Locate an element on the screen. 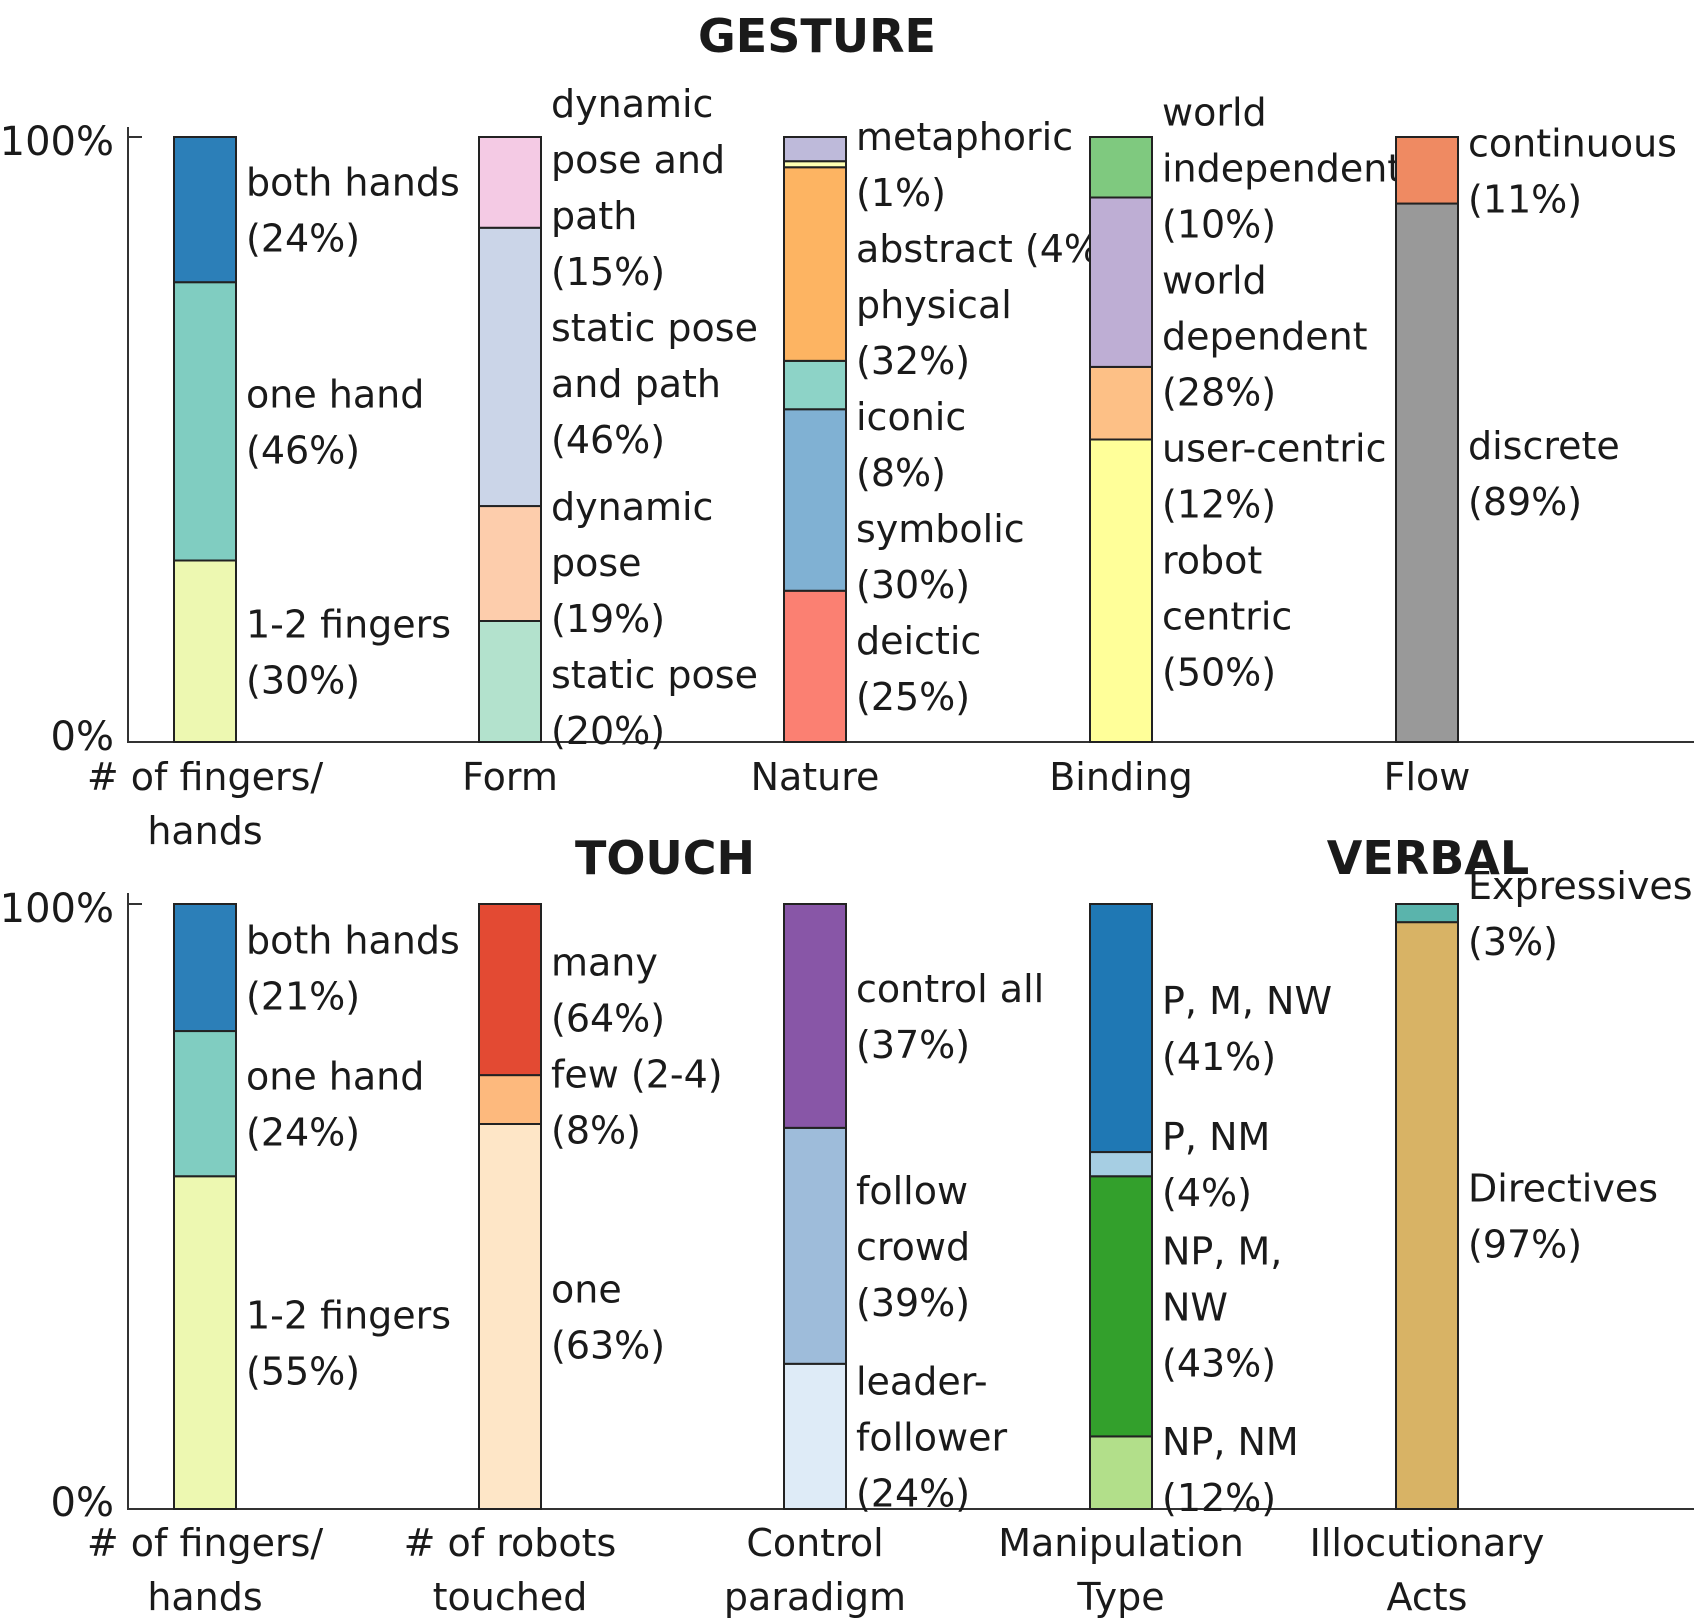 Image resolution: width=1694 pixels, height=1620 pixels. category-label-line: Binding is located at coordinates (1121, 777).